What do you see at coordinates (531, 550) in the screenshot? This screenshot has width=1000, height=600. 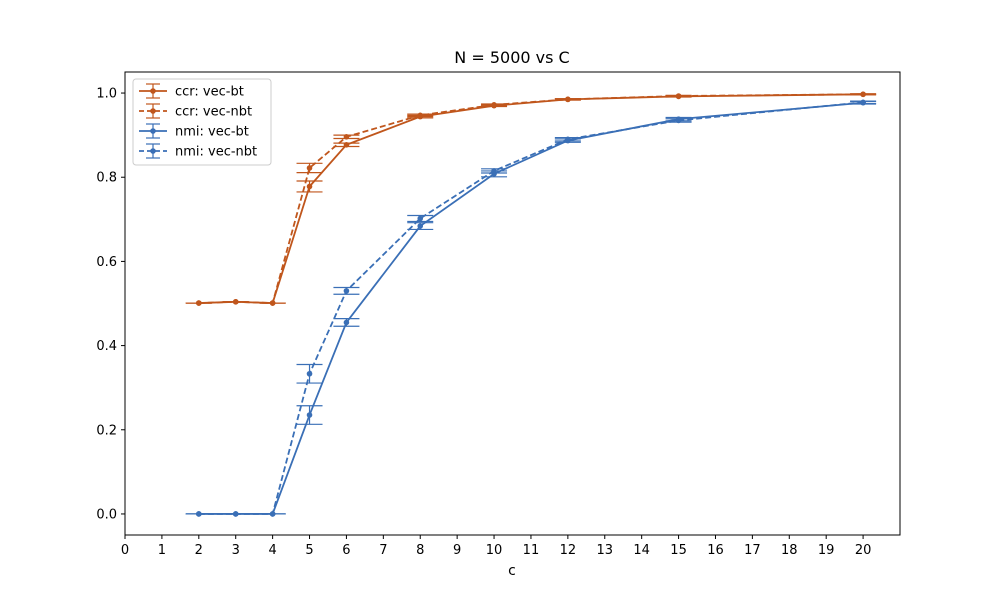 I see `x-tick-label: 11` at bounding box center [531, 550].